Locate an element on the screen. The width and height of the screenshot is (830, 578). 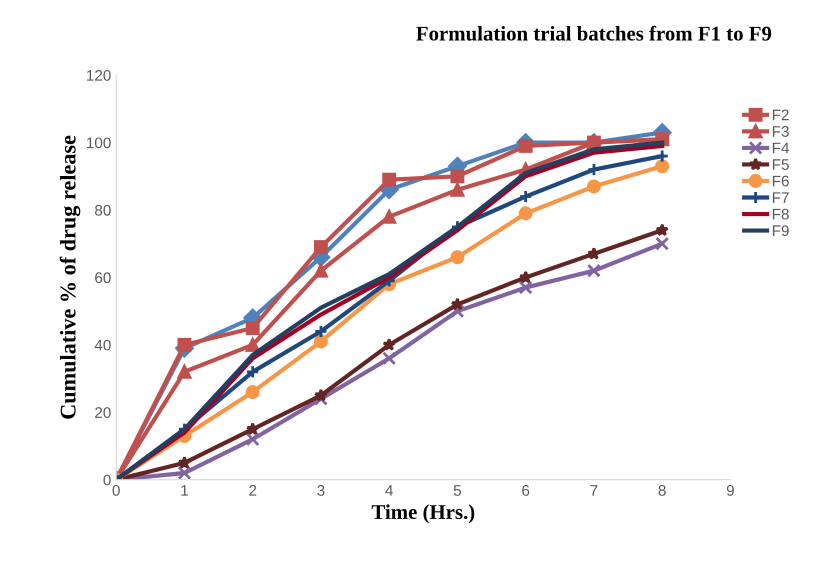
y-tick-label: 40 is located at coordinates (102, 345).